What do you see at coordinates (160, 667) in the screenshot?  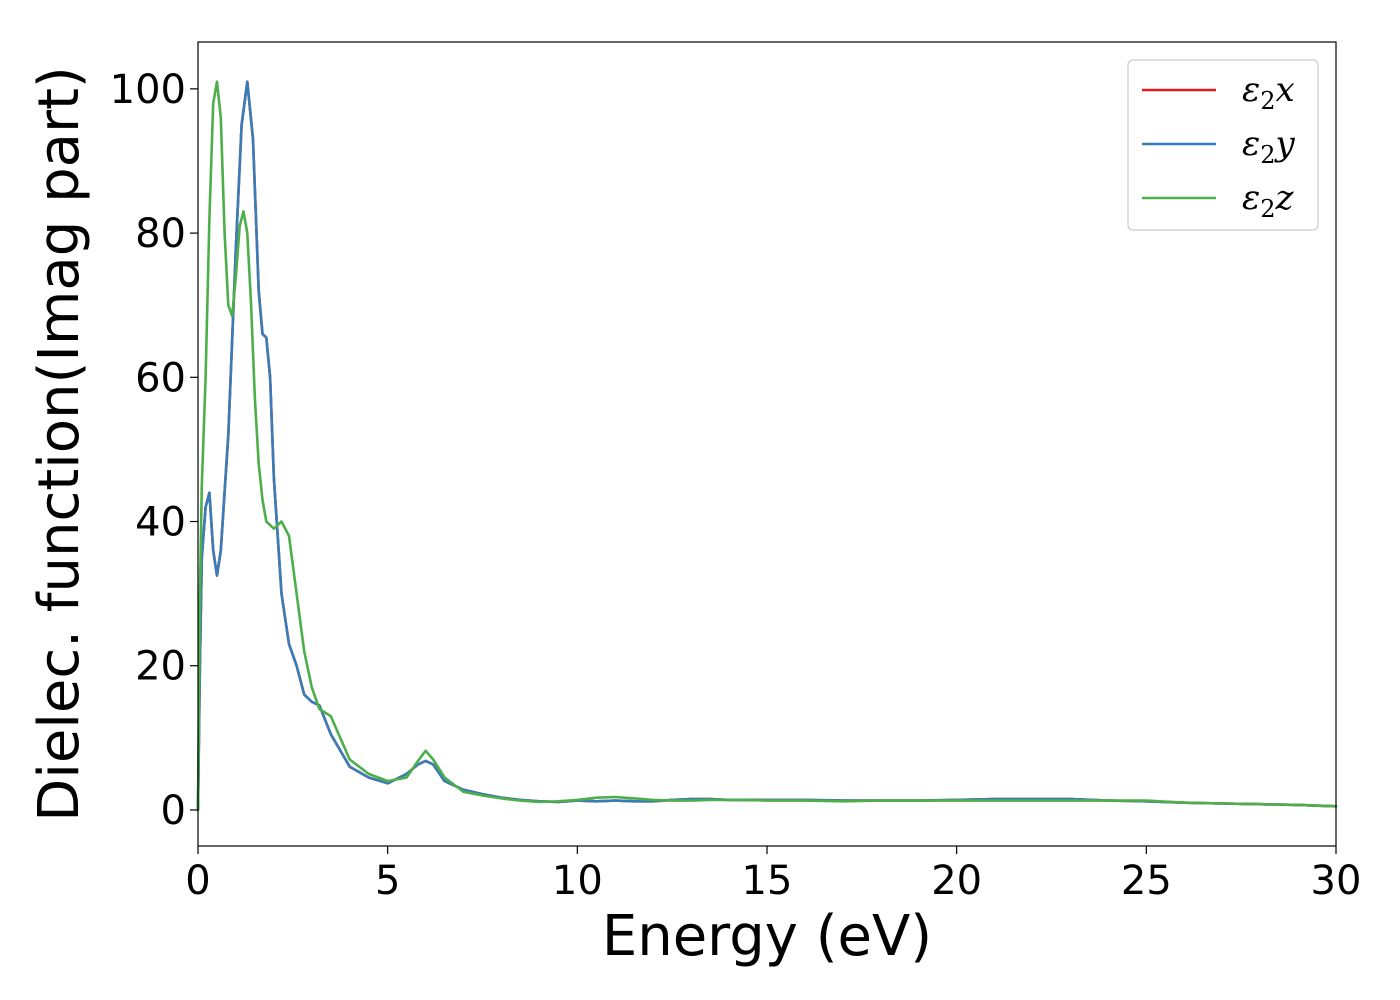 I see `y-tick-label: 20` at bounding box center [160, 667].